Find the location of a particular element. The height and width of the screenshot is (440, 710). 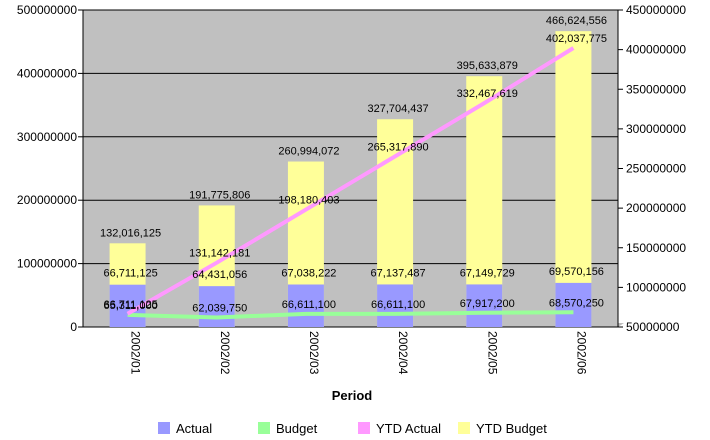

x-tick-label: 2002/02 is located at coordinates (225, 353).